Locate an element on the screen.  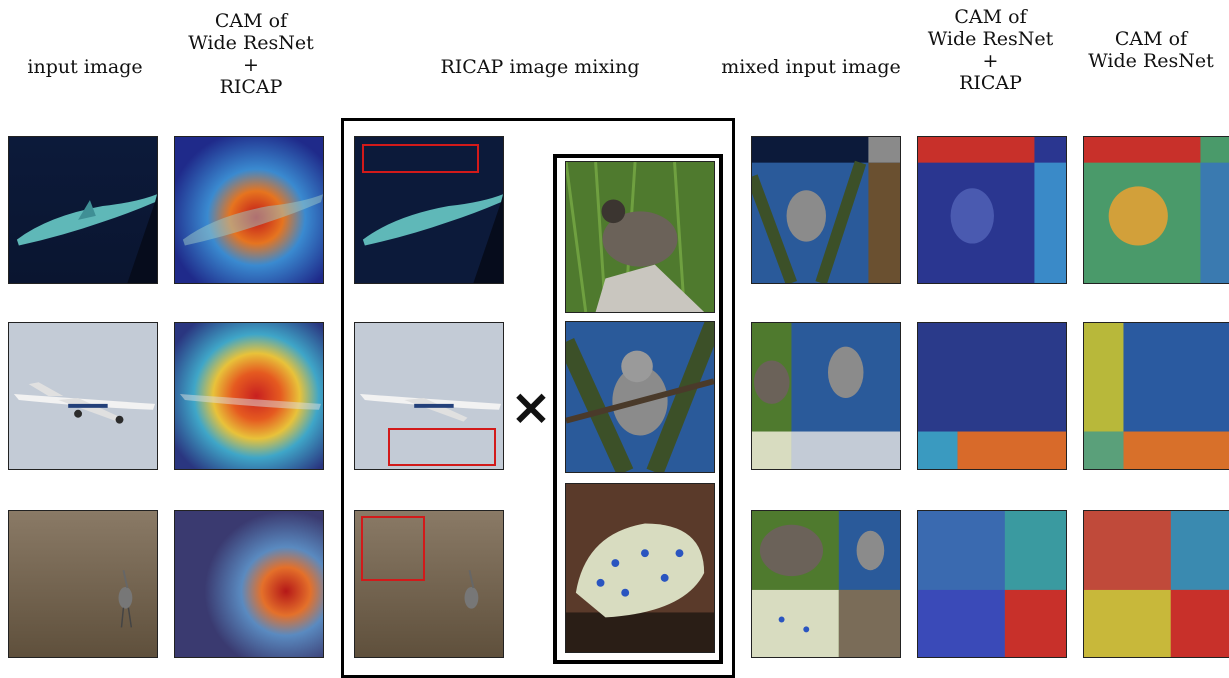
shark-image is located at coordinates (83, 210).